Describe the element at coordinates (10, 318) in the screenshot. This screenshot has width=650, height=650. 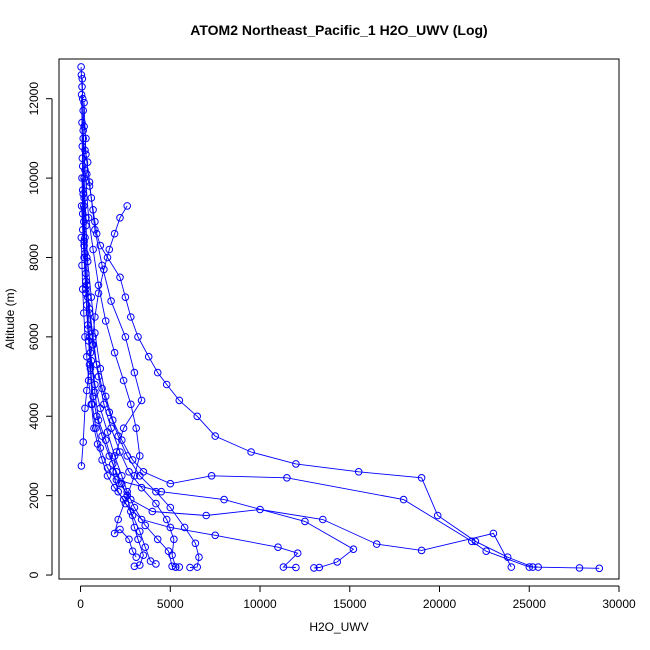
I see `y-axis-label: Altitude (m)` at that location.